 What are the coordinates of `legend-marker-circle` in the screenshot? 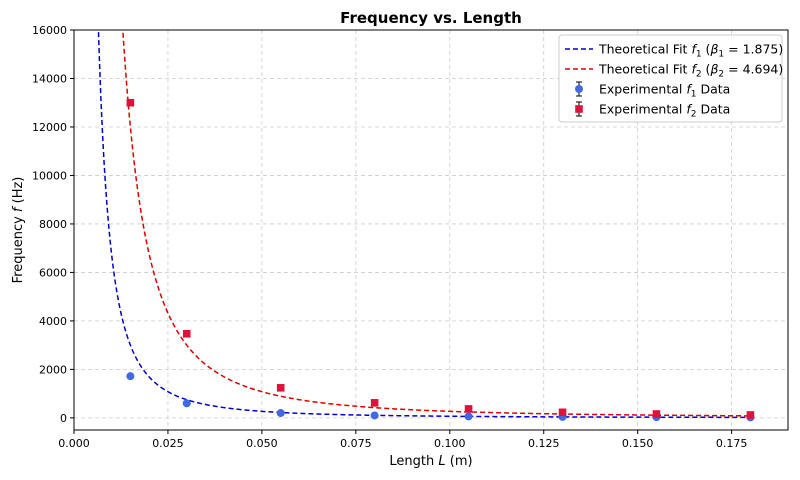 It's located at (579, 89).